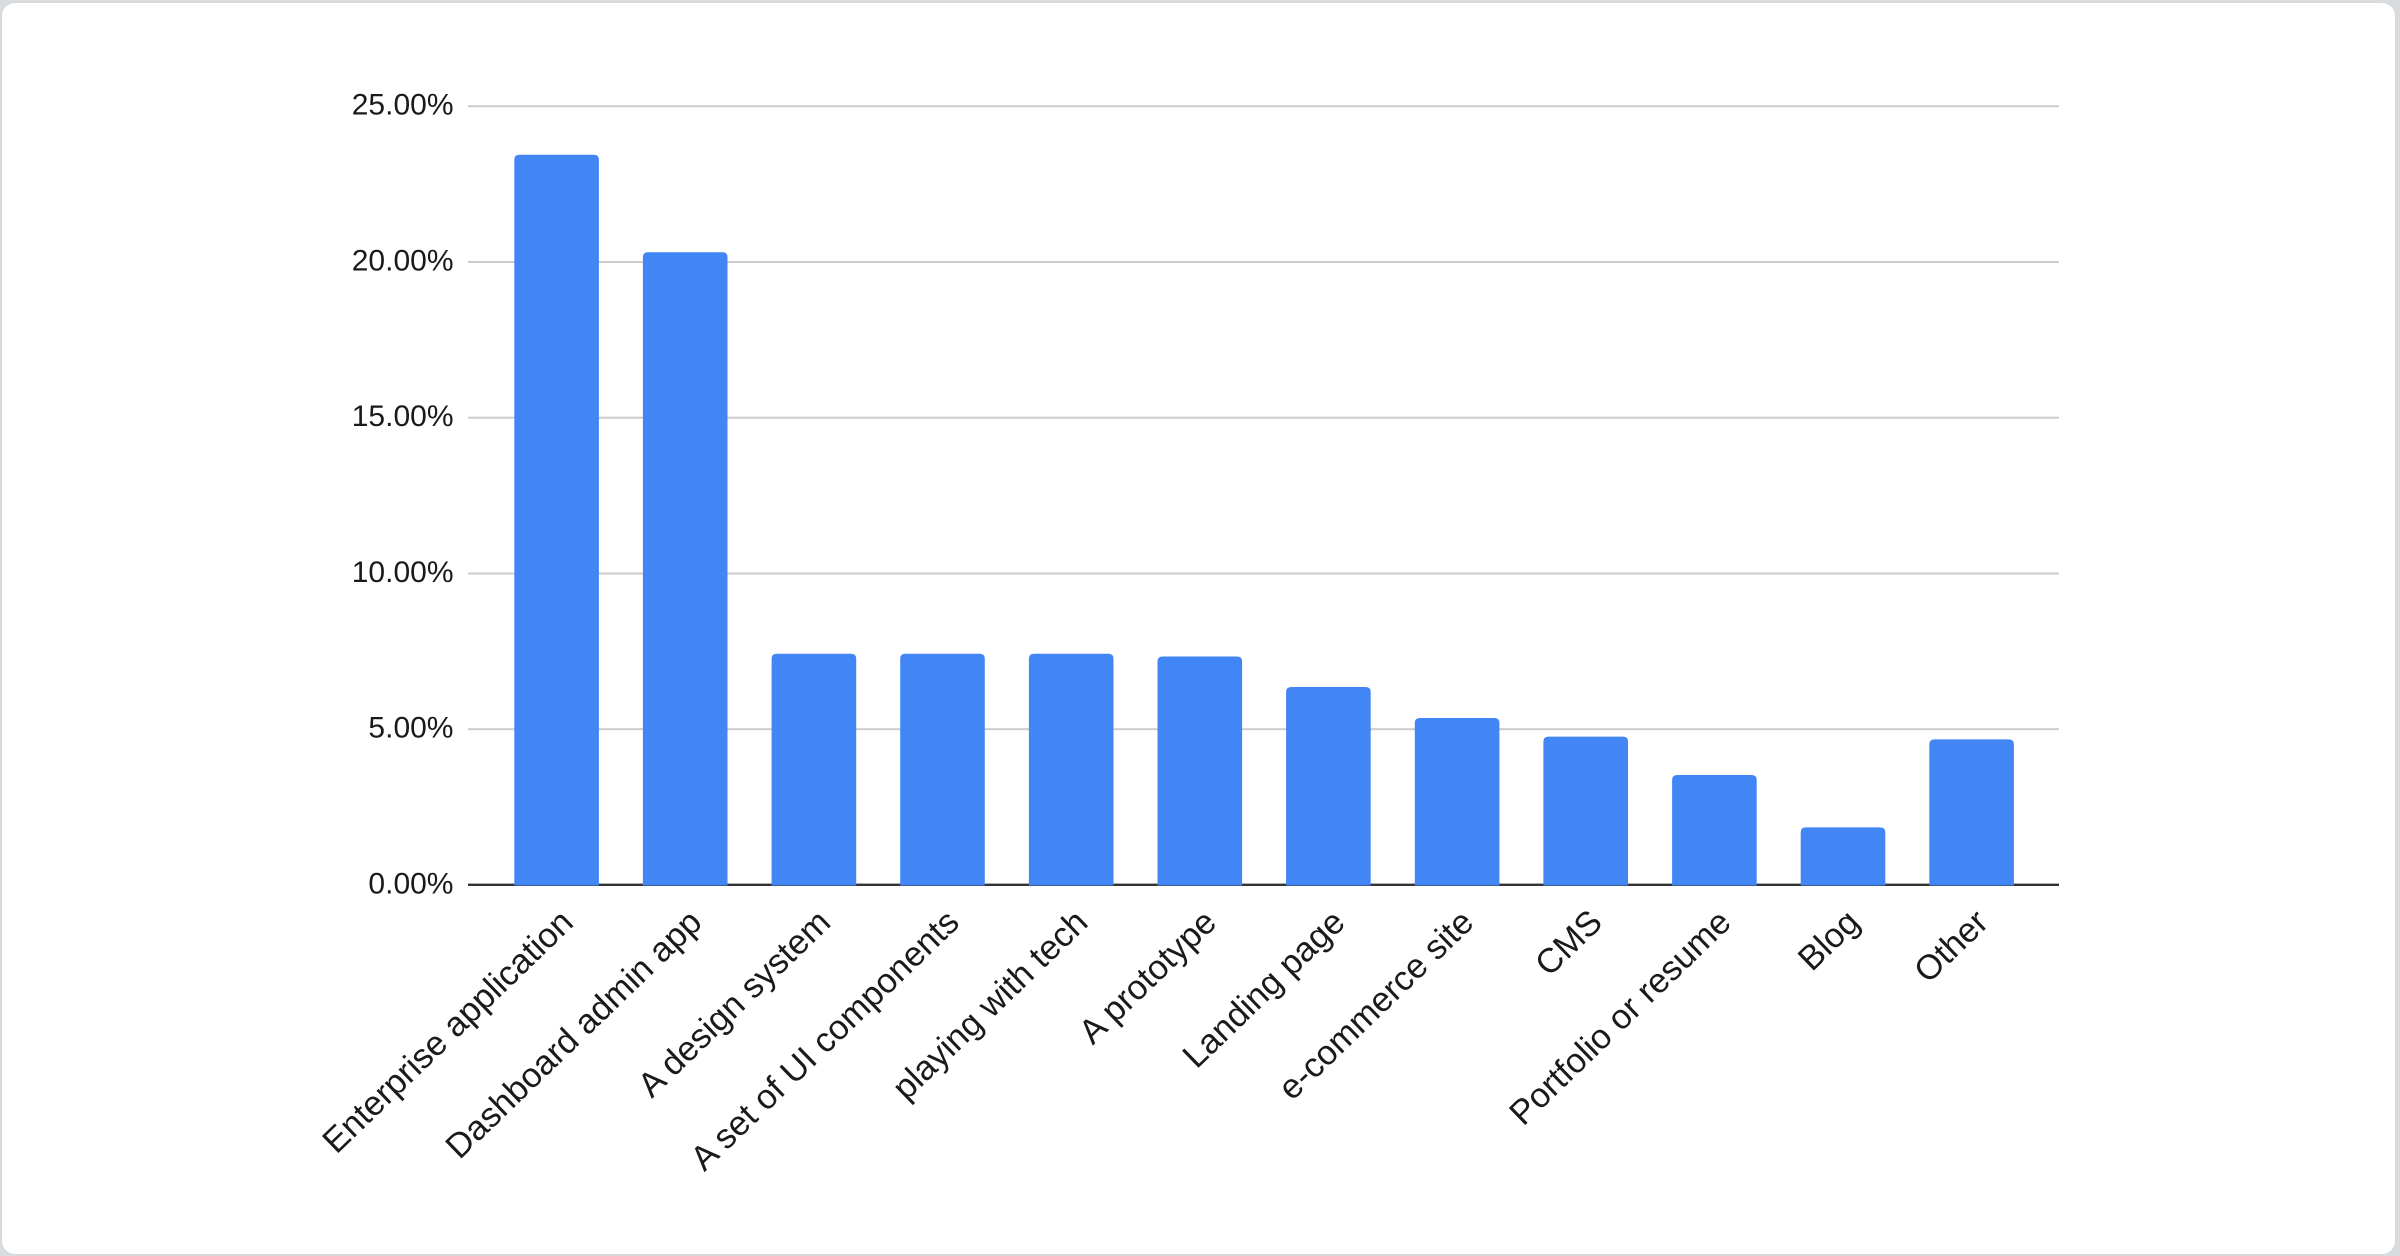 This screenshot has height=1256, width=2400. What do you see at coordinates (410, 884) in the screenshot?
I see `svg-text: 0.00%` at bounding box center [410, 884].